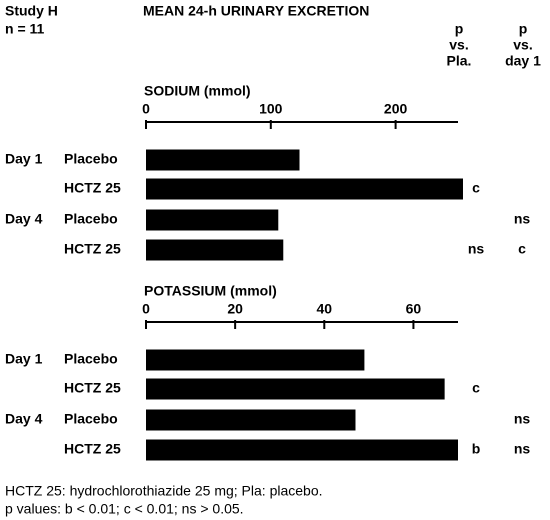 The height and width of the screenshot is (520, 550). I want to click on p-value-label: b, so click(476, 449).